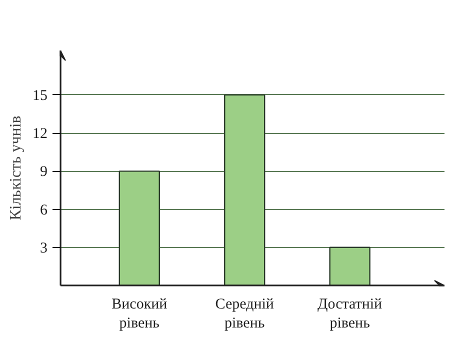 Image resolution: width=474 pixels, height=355 pixels. I want to click on x-tick-label: Середній рівень, so click(244, 314).